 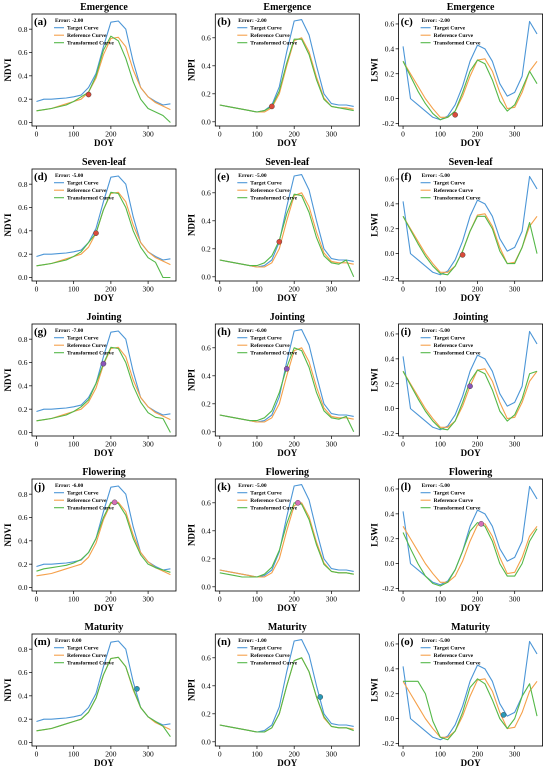 I want to click on panel-label: (o), so click(x=407, y=642).